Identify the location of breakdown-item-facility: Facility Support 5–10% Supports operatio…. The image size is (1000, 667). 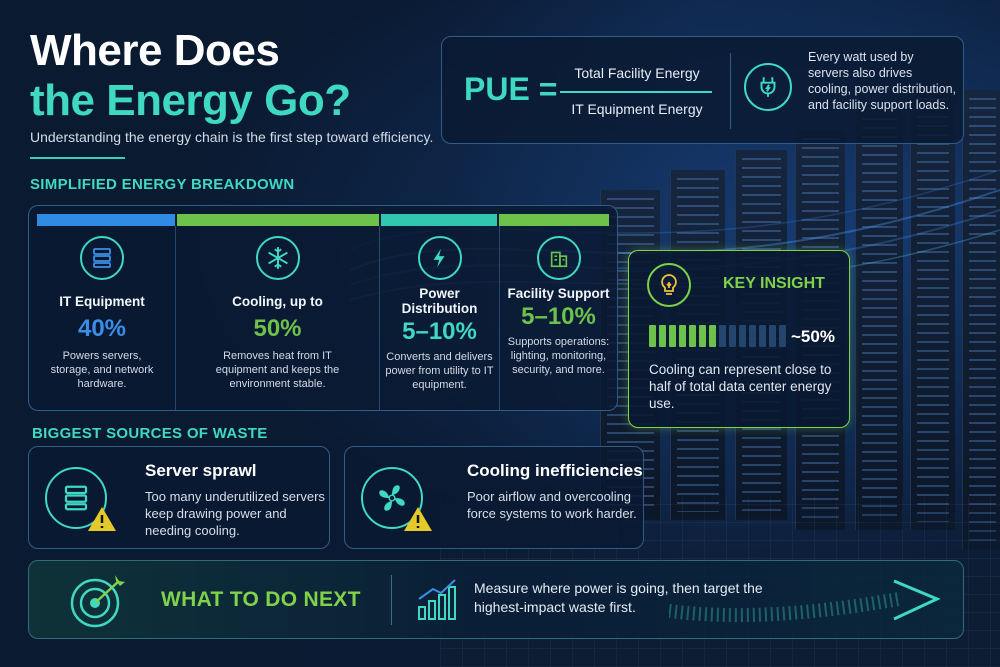
(558, 318).